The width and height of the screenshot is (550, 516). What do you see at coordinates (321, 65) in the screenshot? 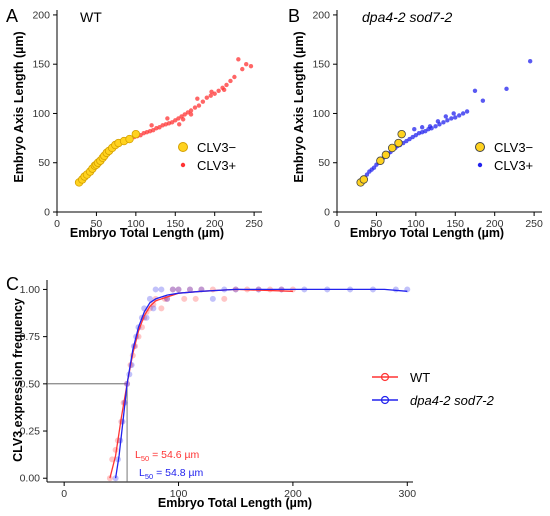
I see `chart-b-y-tick-label: 150` at bounding box center [321, 65].